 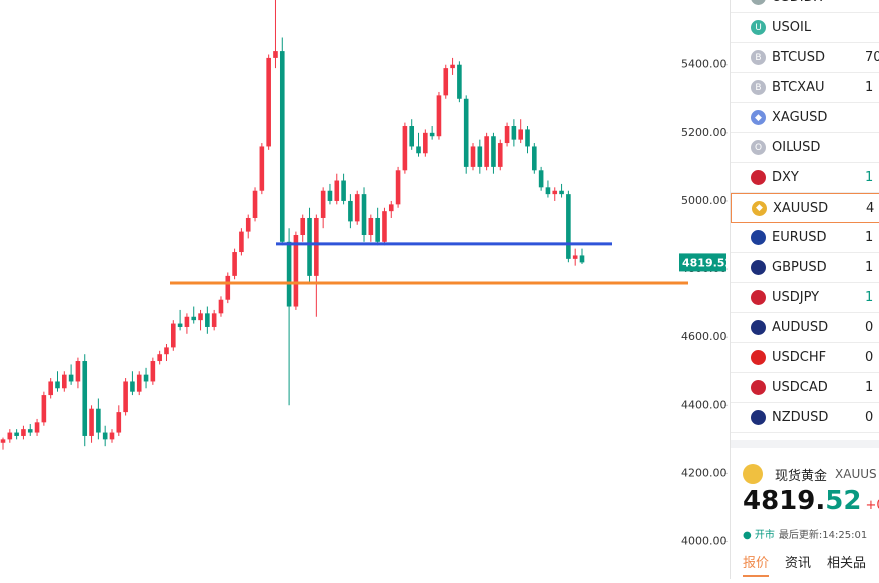 What do you see at coordinates (805, 418) in the screenshot?
I see `watchlist-row: NZDUSD 0` at bounding box center [805, 418].